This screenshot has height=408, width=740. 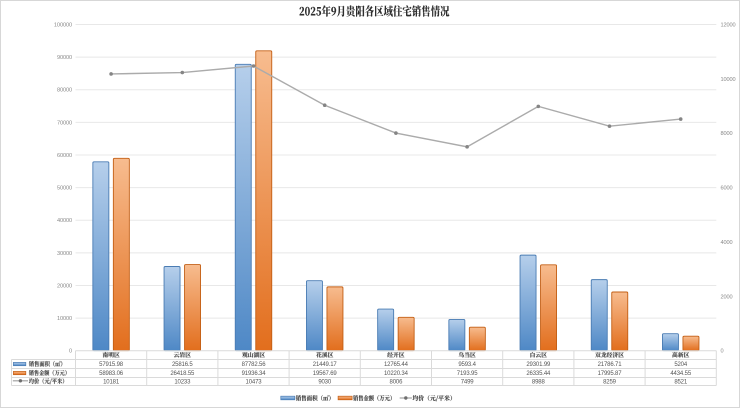 I want to click on svg-text: 8259, so click(x=610, y=382).